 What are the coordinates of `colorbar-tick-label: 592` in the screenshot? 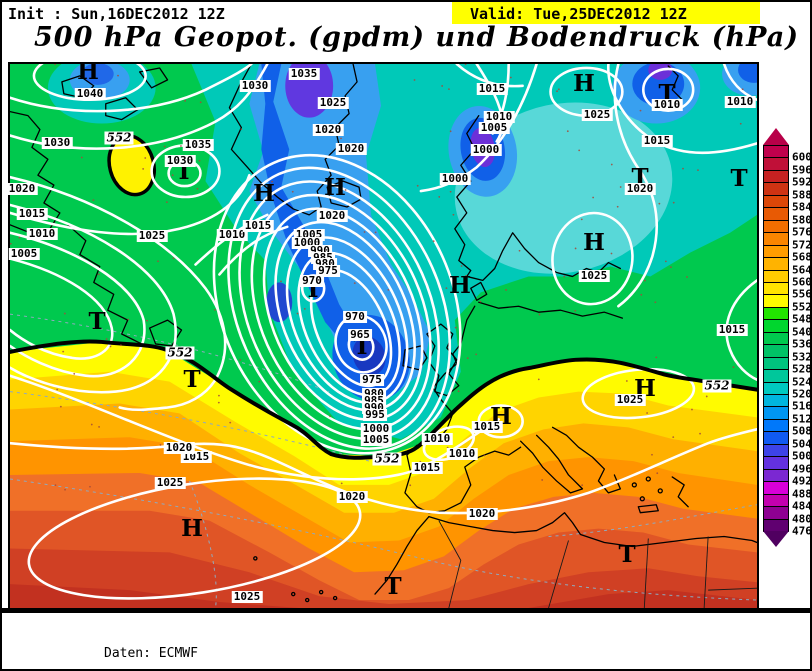 It's located at (802, 182).